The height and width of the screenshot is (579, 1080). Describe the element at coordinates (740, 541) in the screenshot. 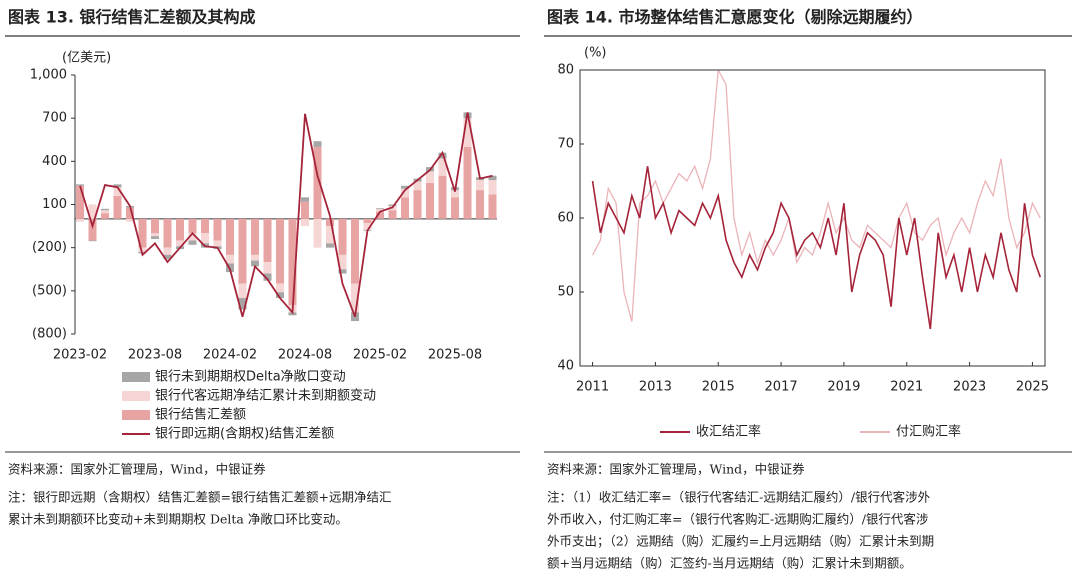

I see `note: 外币支出；（2）远期结（购）汇履约=上月远期结（购）汇累计未到期` at that location.